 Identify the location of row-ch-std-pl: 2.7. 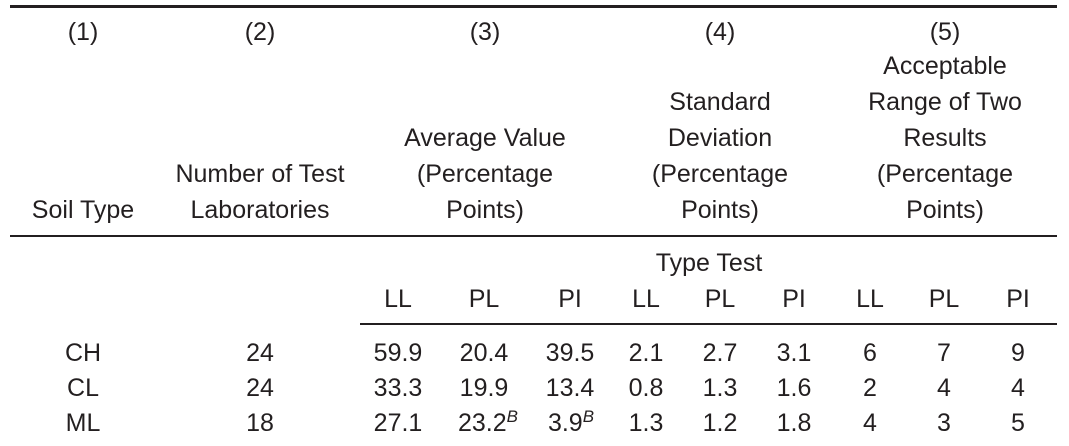
(720, 353).